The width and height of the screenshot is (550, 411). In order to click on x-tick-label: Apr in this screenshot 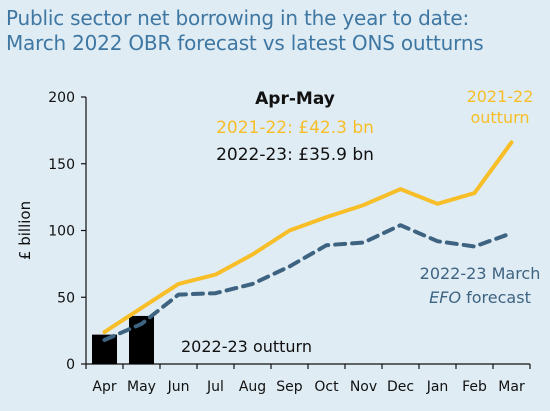, I will do `click(104, 387)`.